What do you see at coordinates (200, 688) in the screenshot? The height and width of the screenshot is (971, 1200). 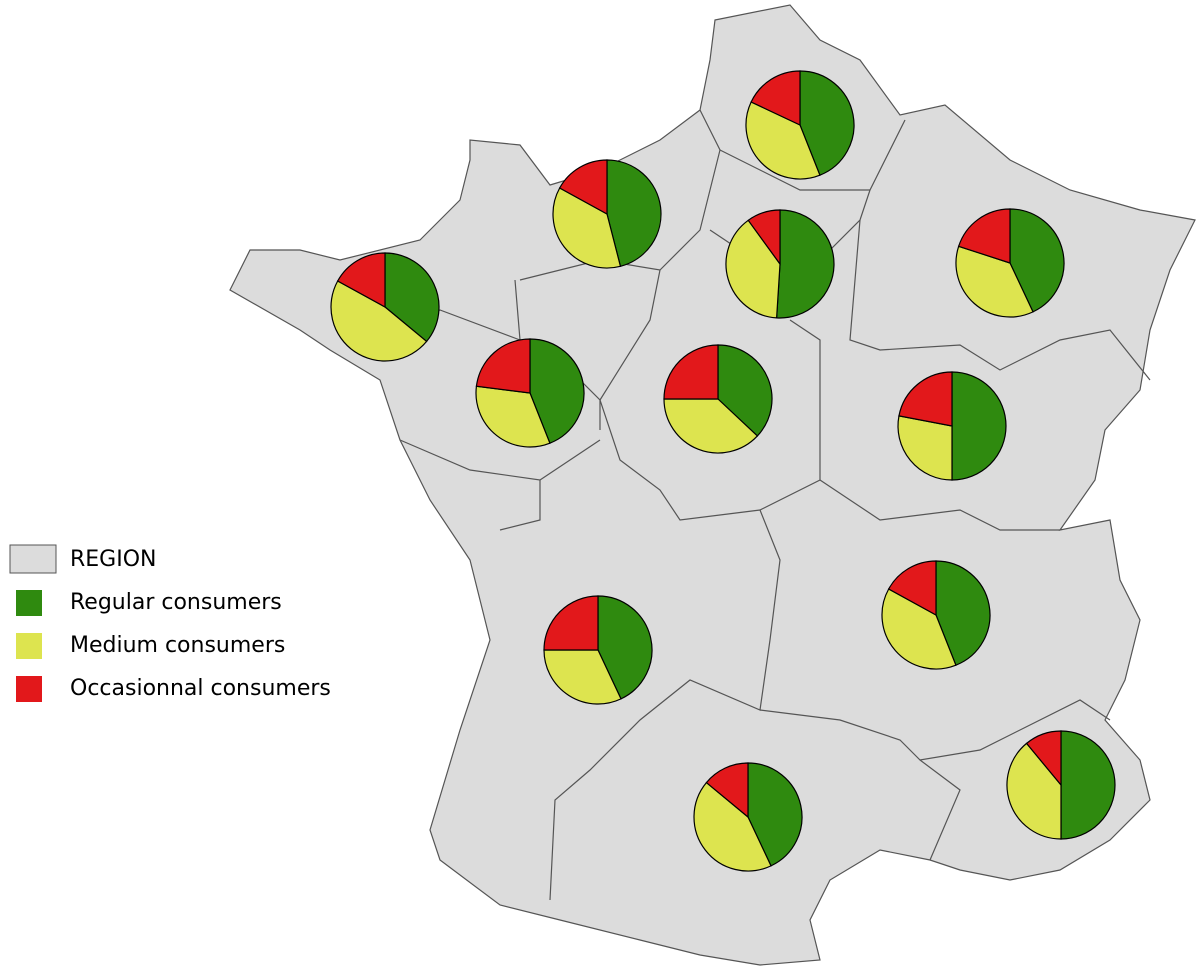 I see `legend-label: Occasionnal consumers` at bounding box center [200, 688].